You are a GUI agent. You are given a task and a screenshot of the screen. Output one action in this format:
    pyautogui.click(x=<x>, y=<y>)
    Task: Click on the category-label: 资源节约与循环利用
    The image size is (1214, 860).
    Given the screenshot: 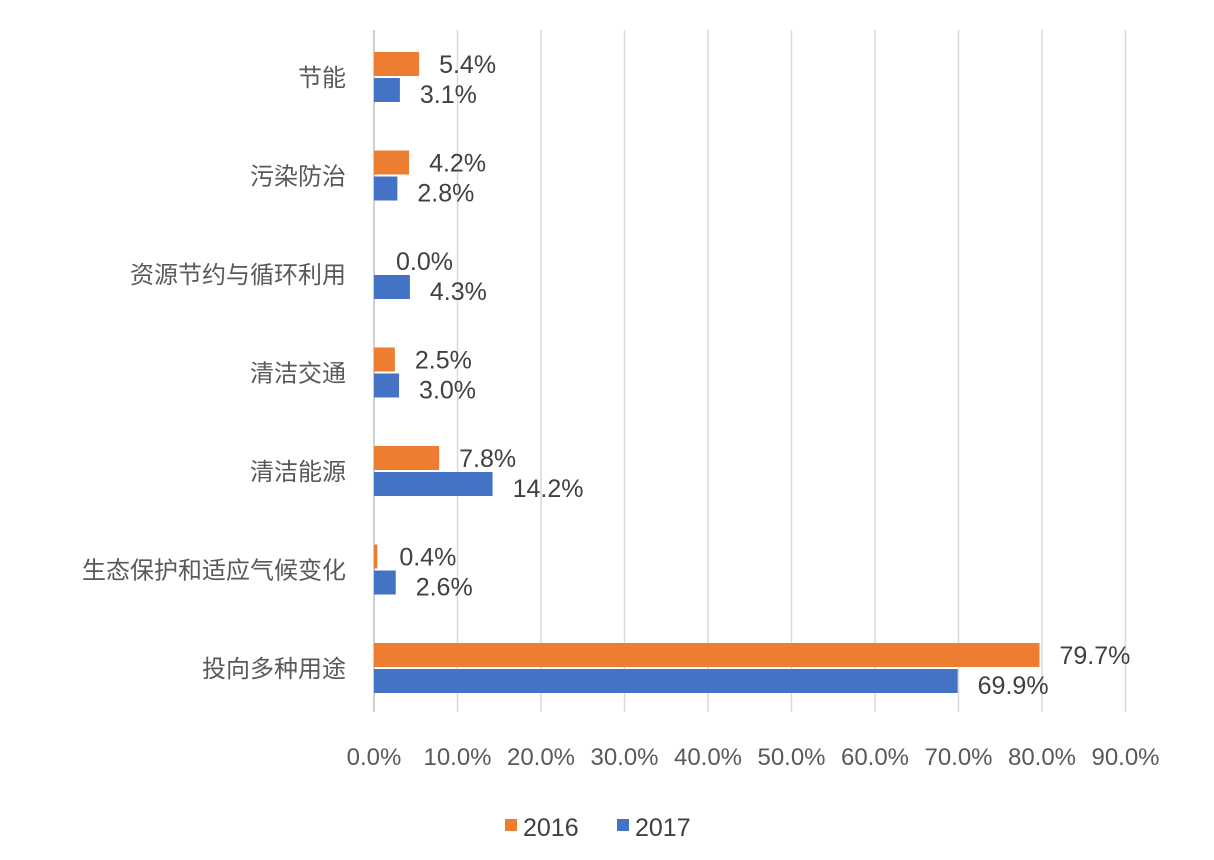 What is the action you would take?
    pyautogui.click(x=238, y=275)
    